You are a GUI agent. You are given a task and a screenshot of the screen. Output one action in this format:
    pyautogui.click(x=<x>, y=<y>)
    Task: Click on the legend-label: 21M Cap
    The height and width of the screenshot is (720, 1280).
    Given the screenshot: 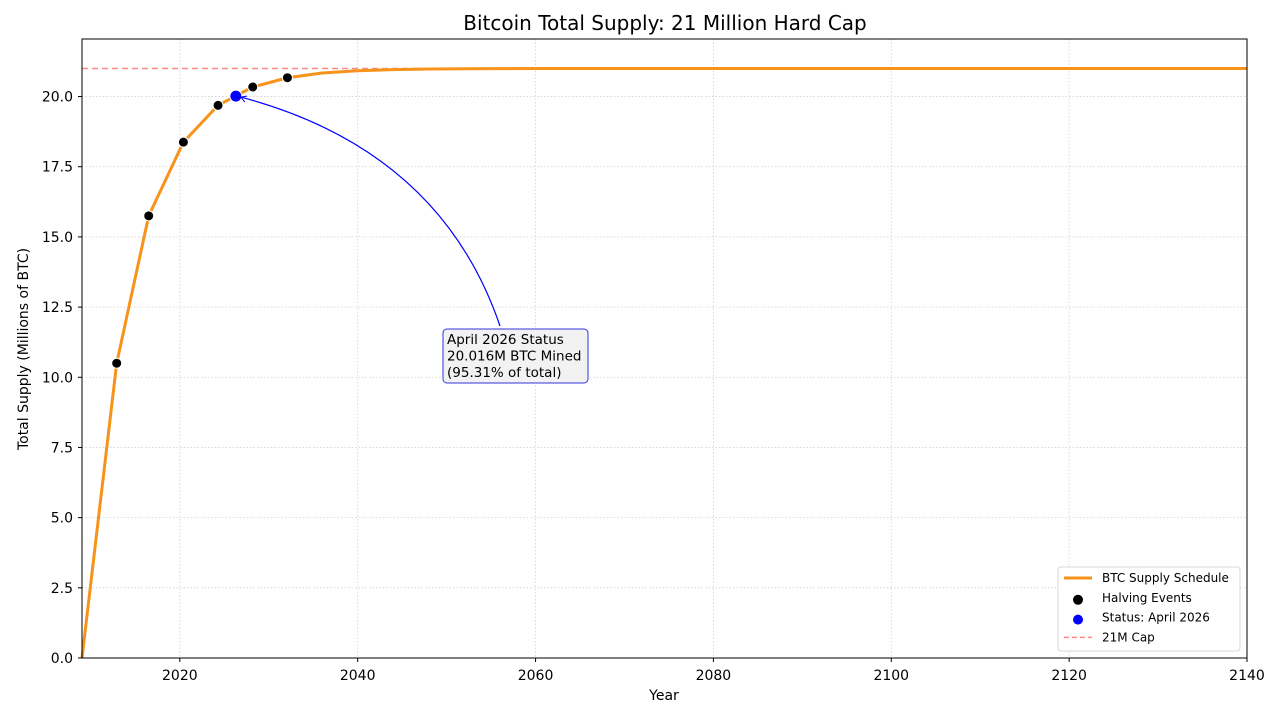 What is the action you would take?
    pyautogui.click(x=1128, y=637)
    